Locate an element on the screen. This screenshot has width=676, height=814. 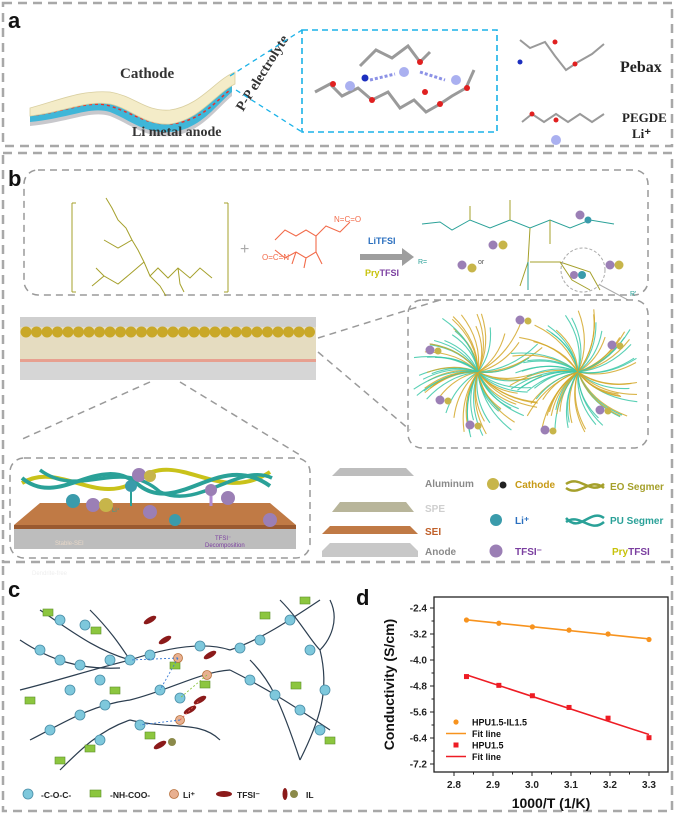
flexible-battery-illustration is located at coordinates (132, 104).